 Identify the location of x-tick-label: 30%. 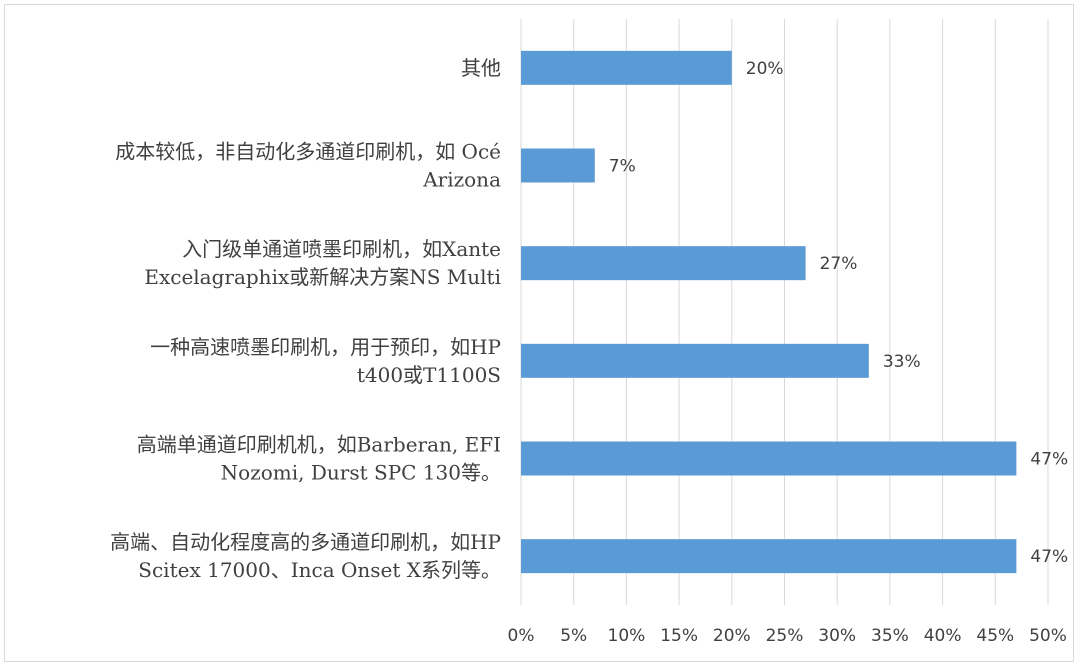
(837, 636).